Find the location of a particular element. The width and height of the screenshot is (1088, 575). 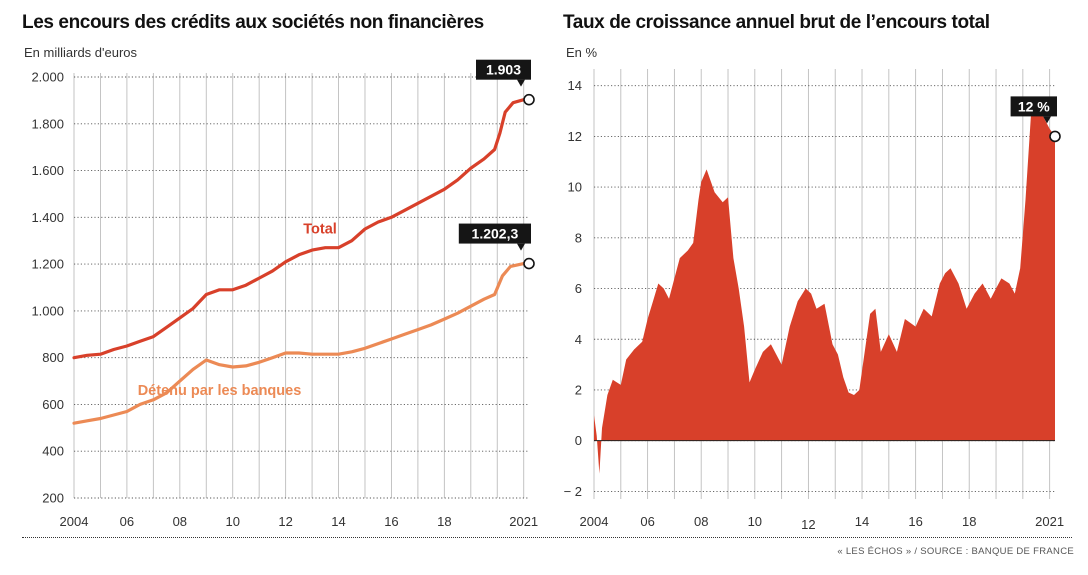

y-tick-label: 800 is located at coordinates (53, 357).